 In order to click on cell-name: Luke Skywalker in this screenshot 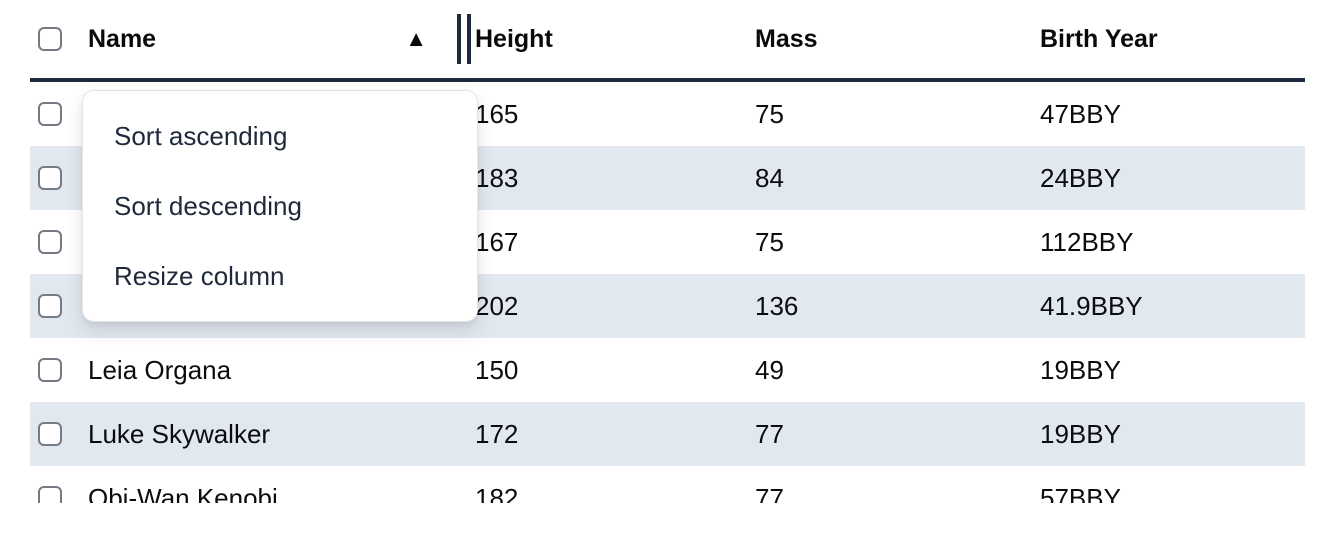, I will do `click(179, 433)`.